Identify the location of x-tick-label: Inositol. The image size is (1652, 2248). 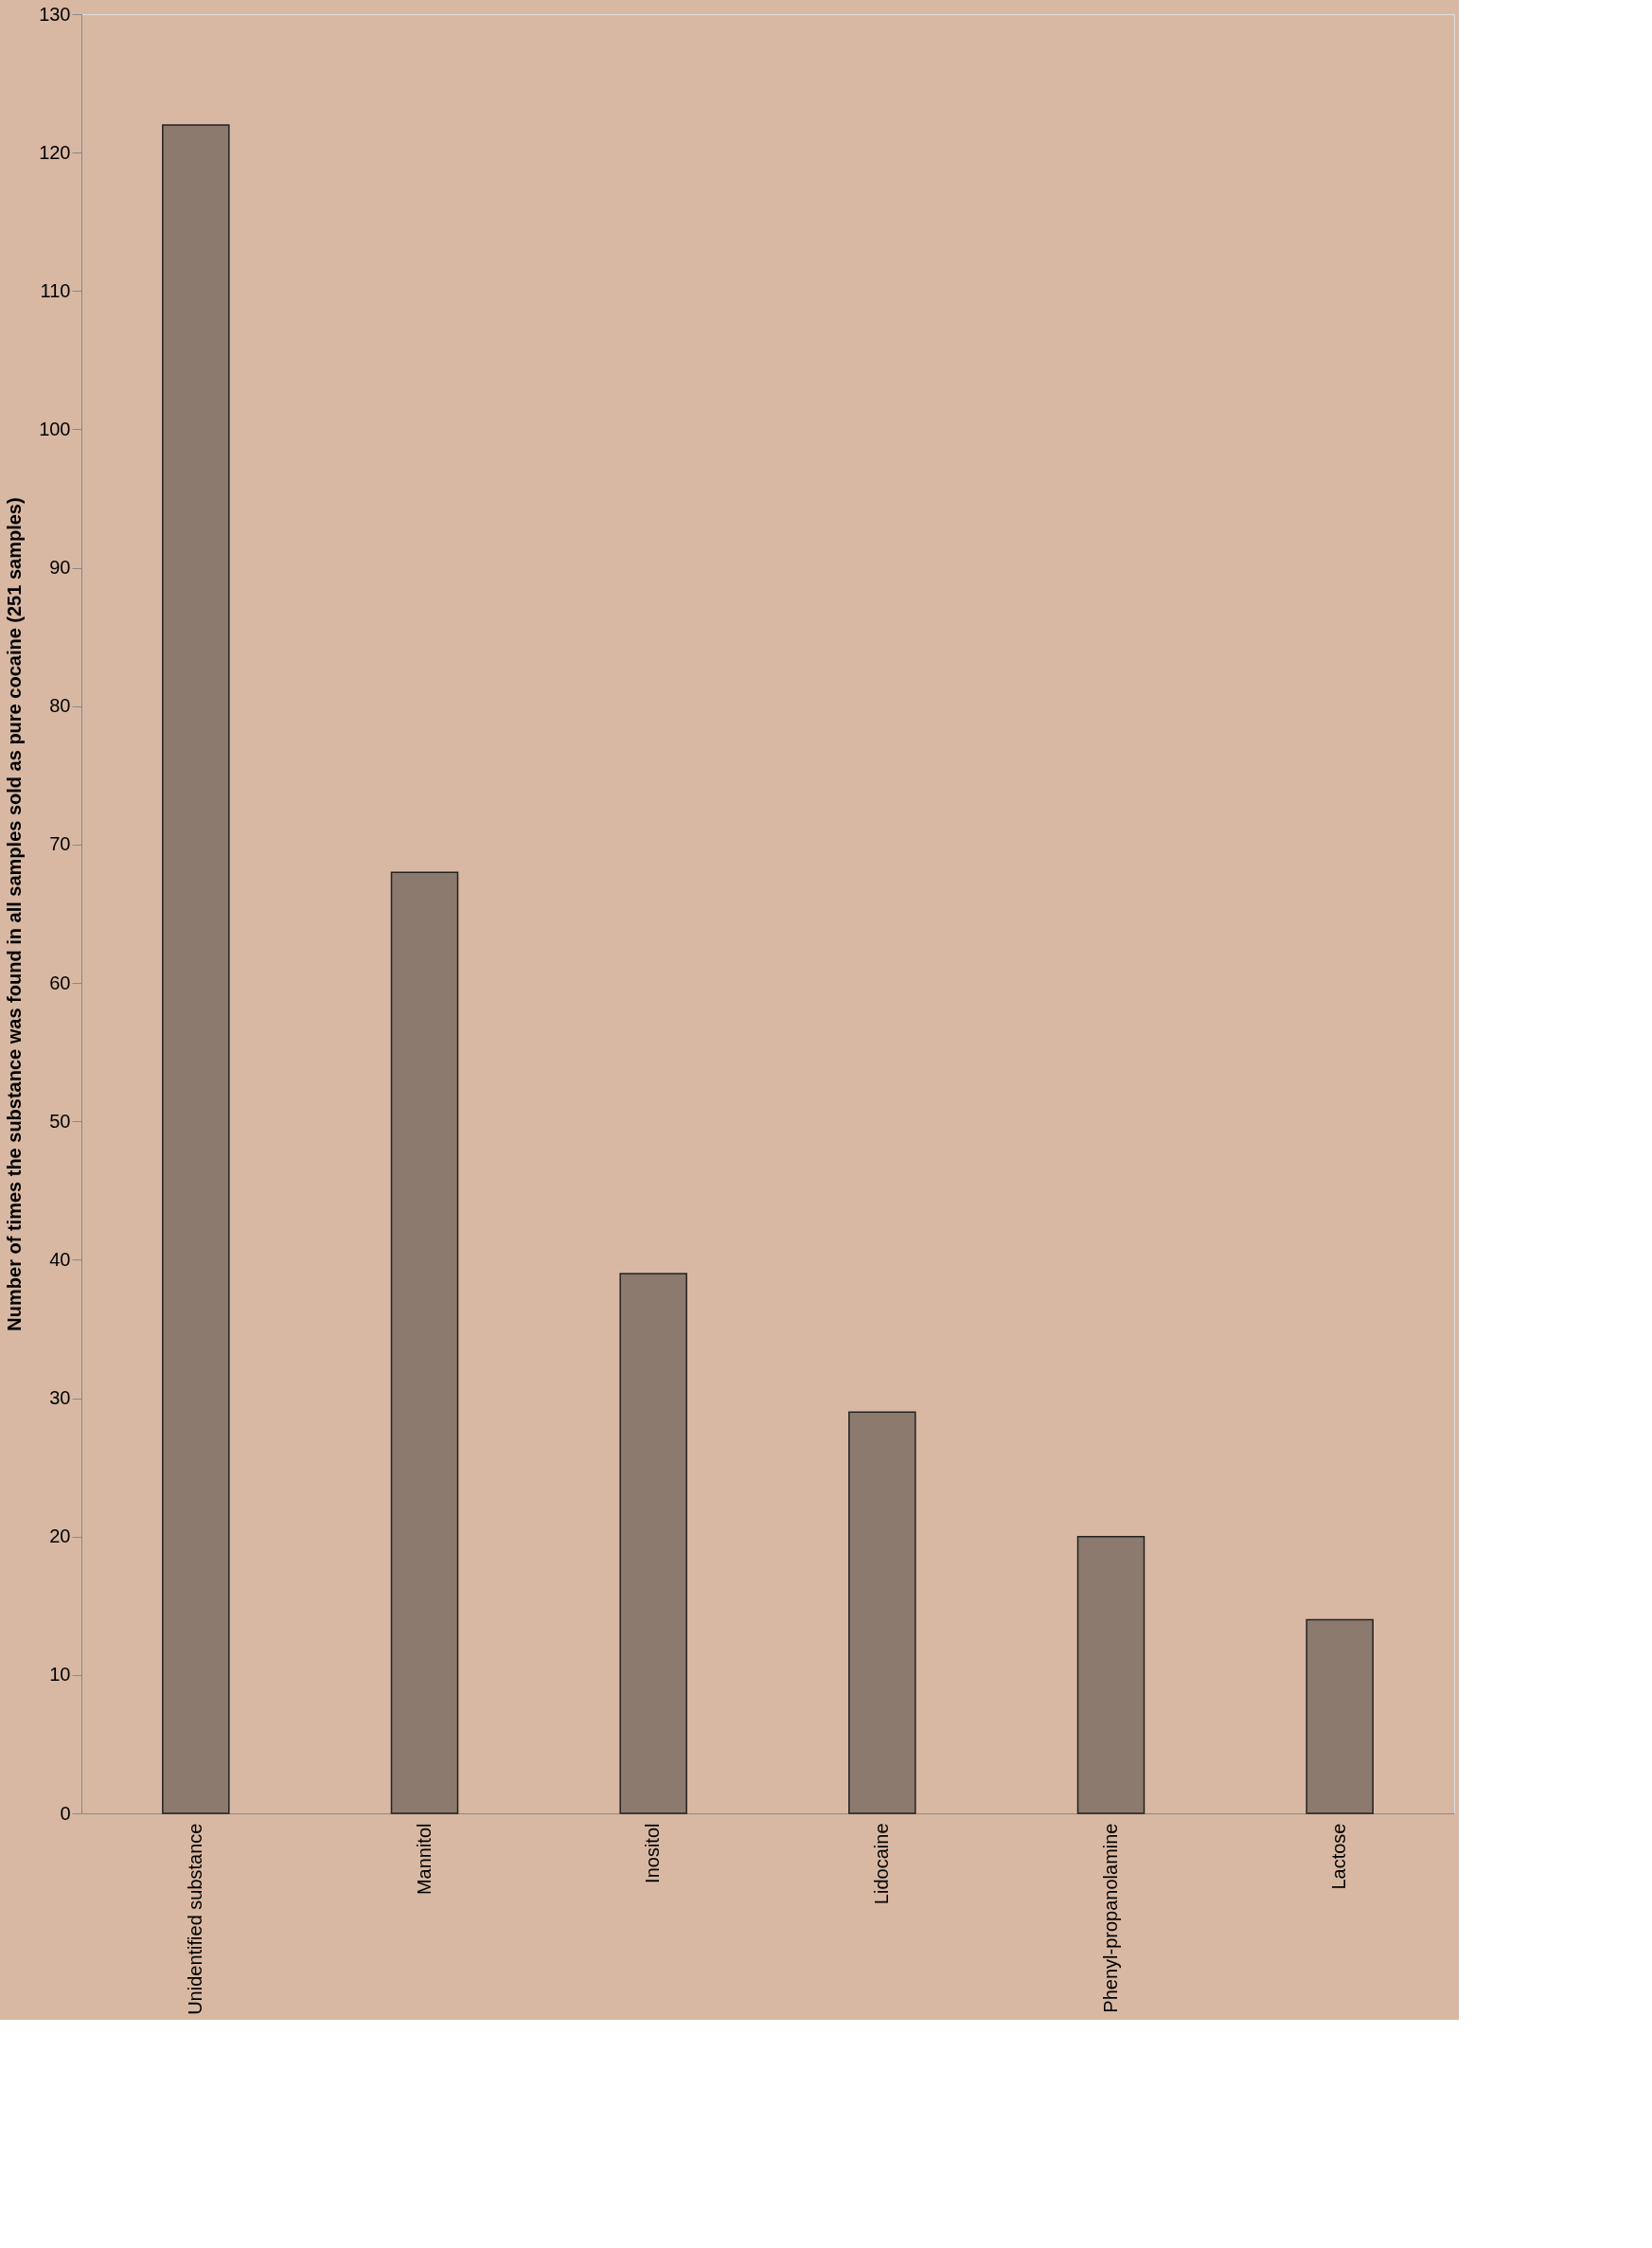
(653, 1853).